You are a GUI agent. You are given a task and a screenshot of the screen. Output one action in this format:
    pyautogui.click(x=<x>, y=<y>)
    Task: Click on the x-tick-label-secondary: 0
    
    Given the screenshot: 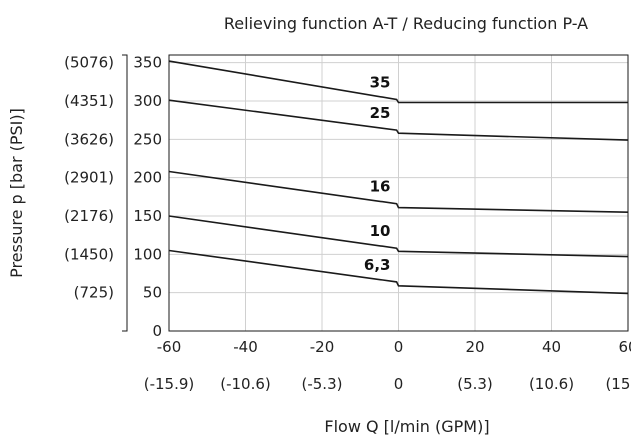 What is the action you would take?
    pyautogui.click(x=399, y=384)
    